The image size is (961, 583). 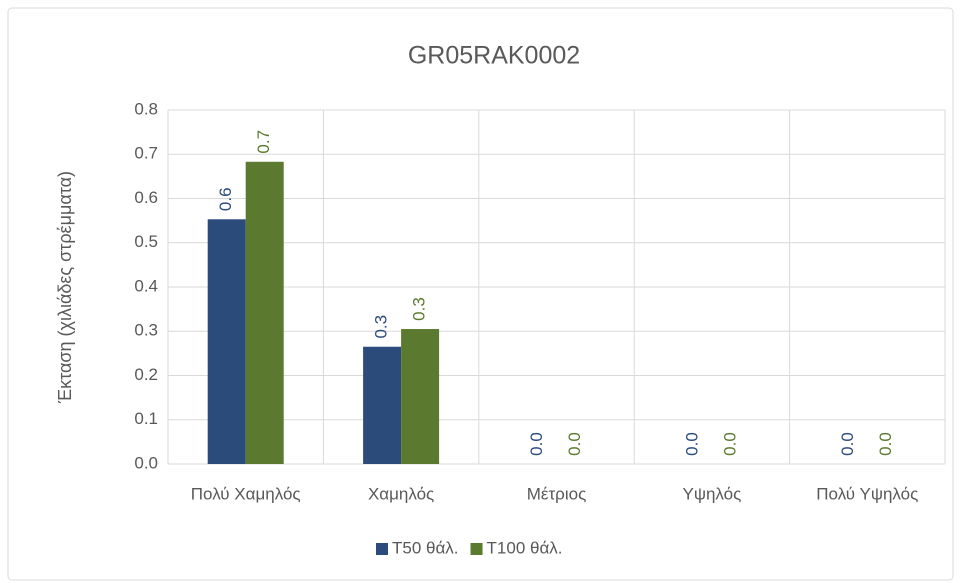 I want to click on y-tick-label: 0.4, so click(x=146, y=285).